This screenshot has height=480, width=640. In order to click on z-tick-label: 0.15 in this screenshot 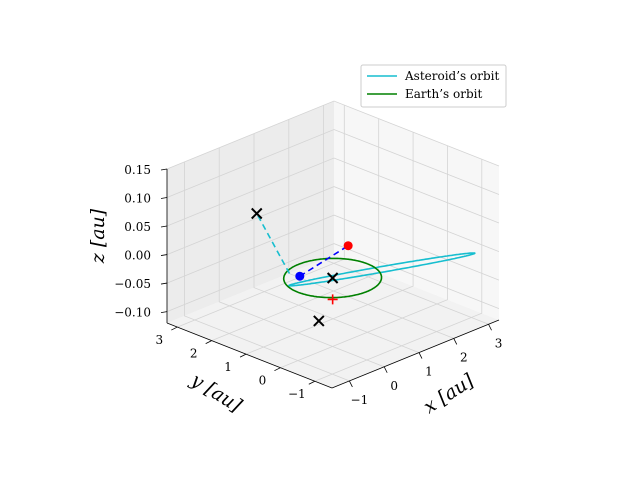, I will do `click(137, 170)`.